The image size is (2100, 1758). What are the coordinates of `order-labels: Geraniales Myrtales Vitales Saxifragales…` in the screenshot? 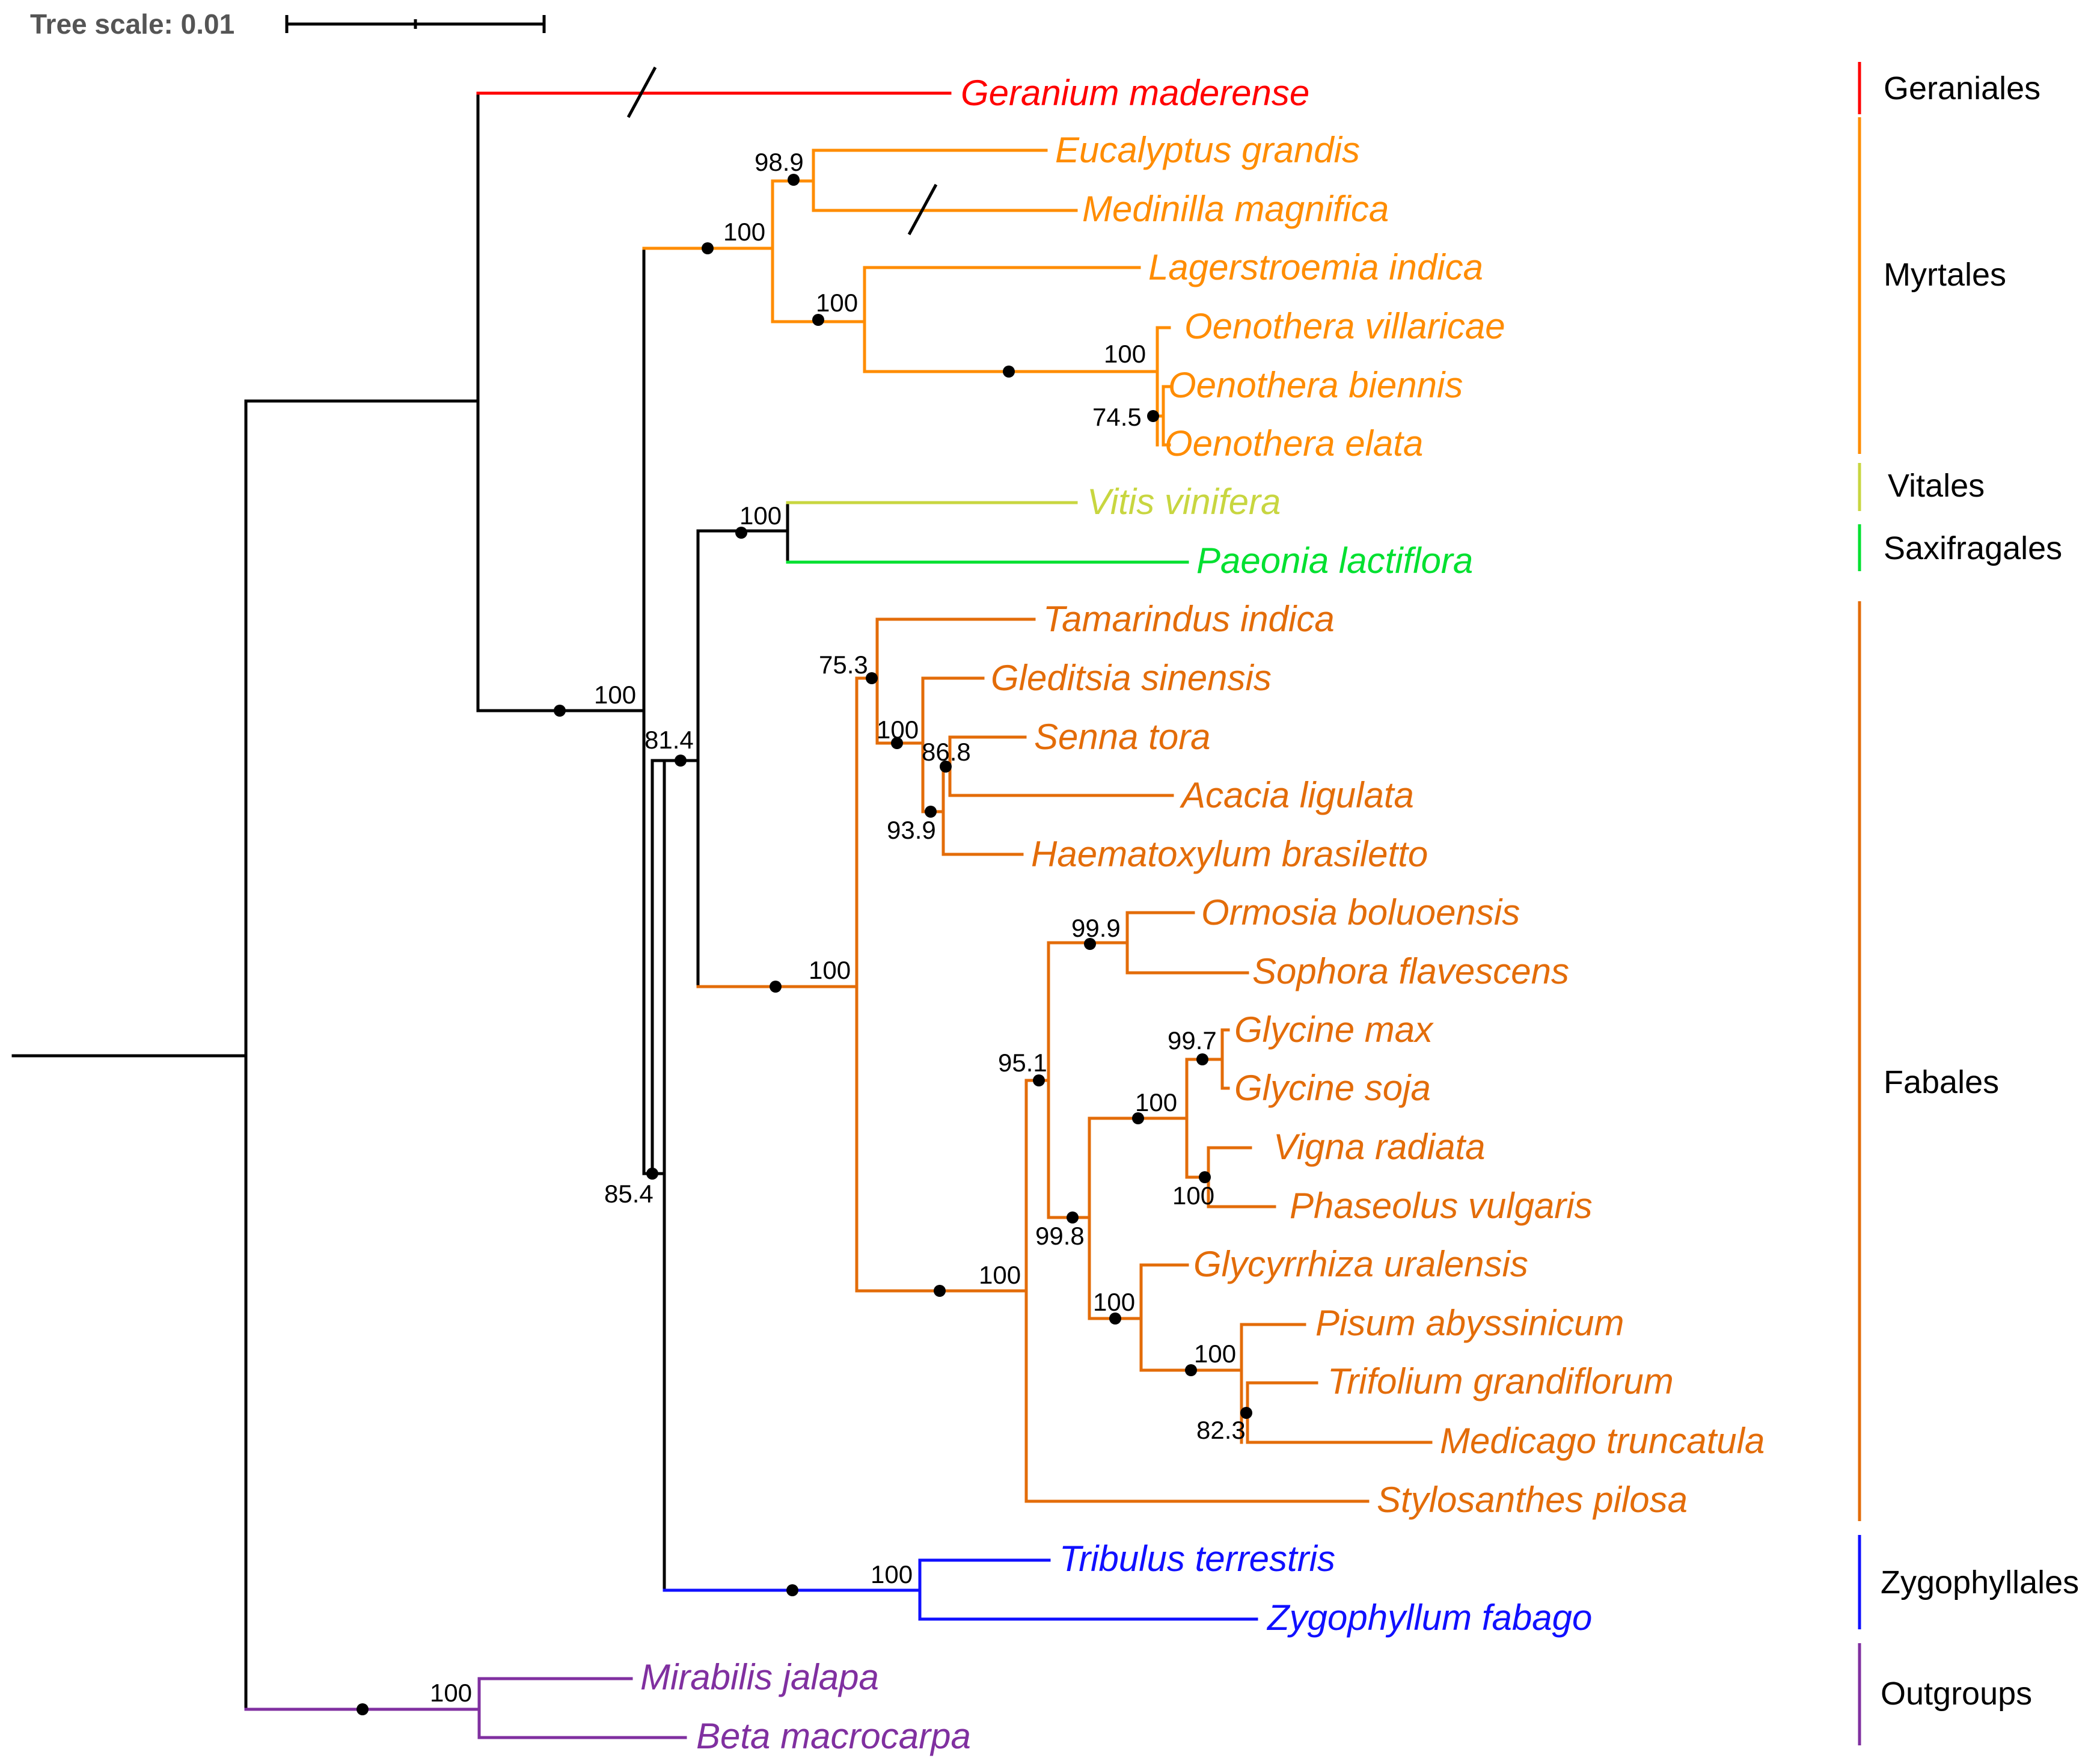 It's located at (1980, 891).